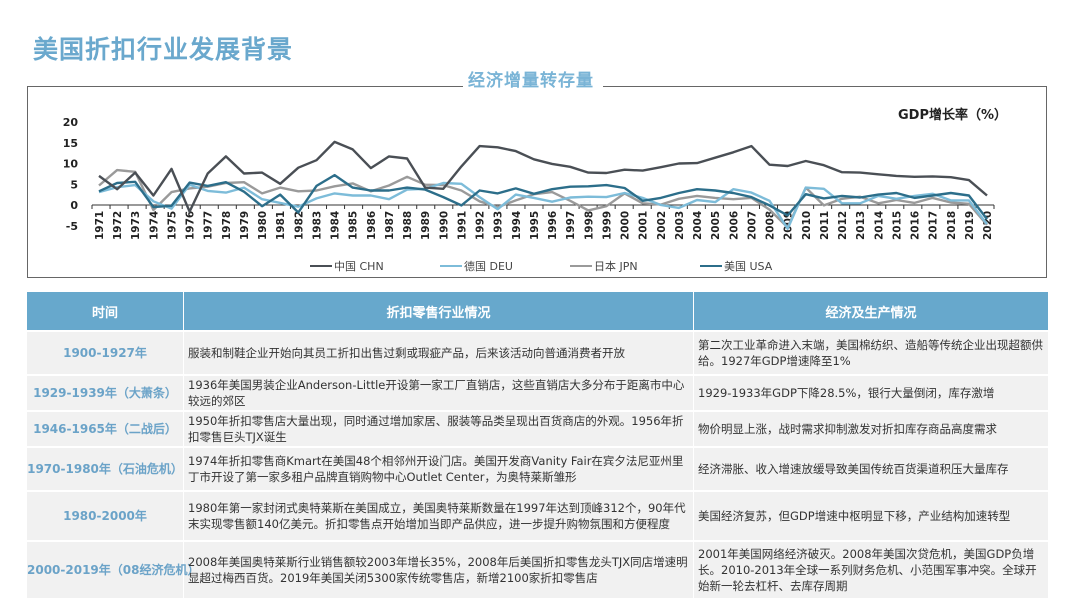 This screenshot has height=608, width=1080. Describe the element at coordinates (861, 225) in the screenshot. I see `x-tick-label: 2013` at that location.